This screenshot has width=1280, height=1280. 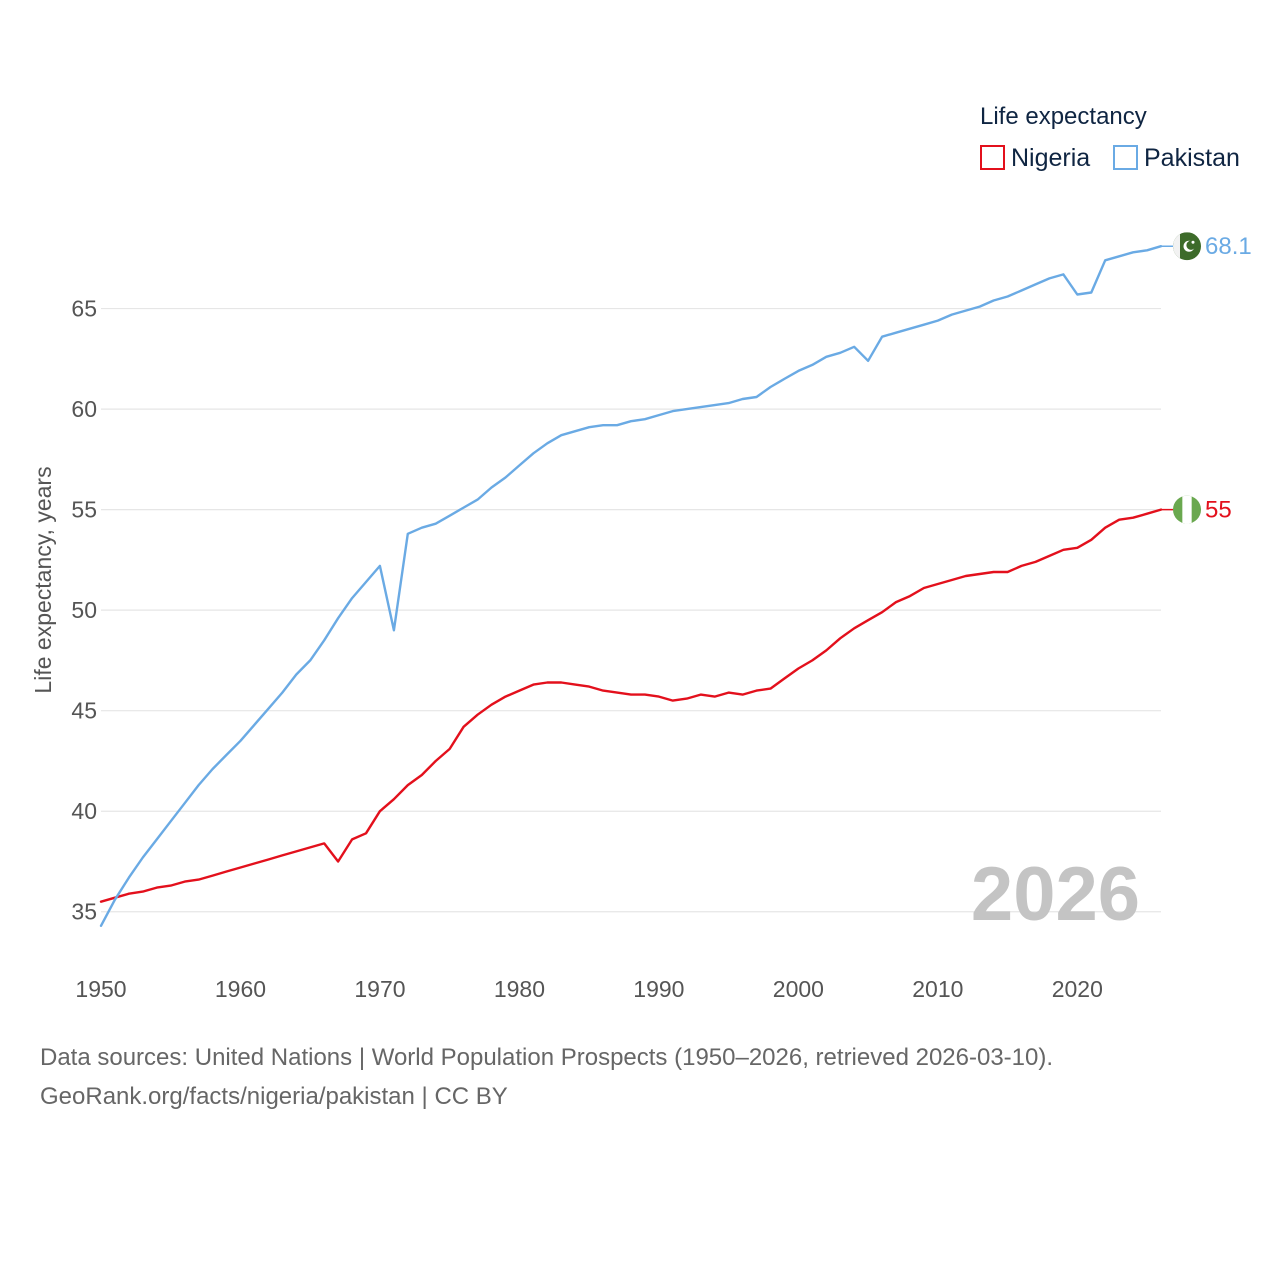 What do you see at coordinates (519, 989) in the screenshot?
I see `x-tick-label: 1980` at bounding box center [519, 989].